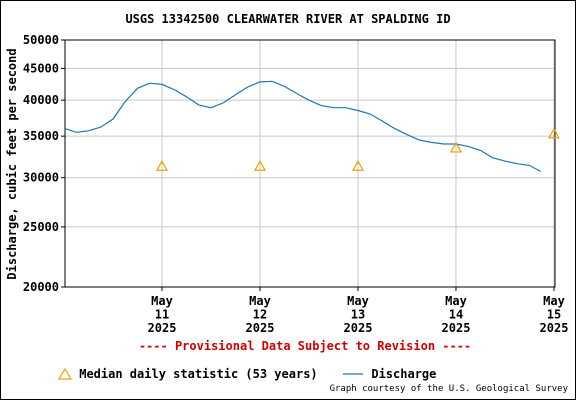 Image resolution: width=576 pixels, height=400 pixels. What do you see at coordinates (41, 227) in the screenshot?
I see `y-tick-label: 25000` at bounding box center [41, 227].